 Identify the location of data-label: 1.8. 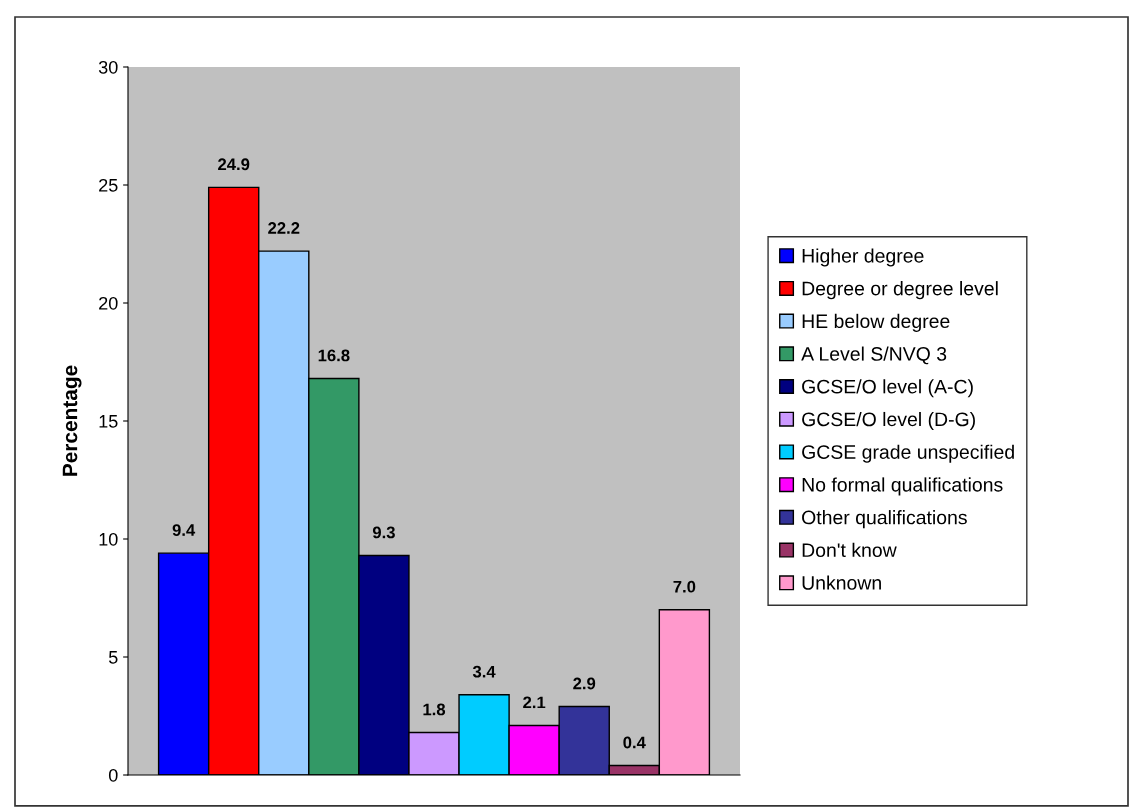
(434, 709).